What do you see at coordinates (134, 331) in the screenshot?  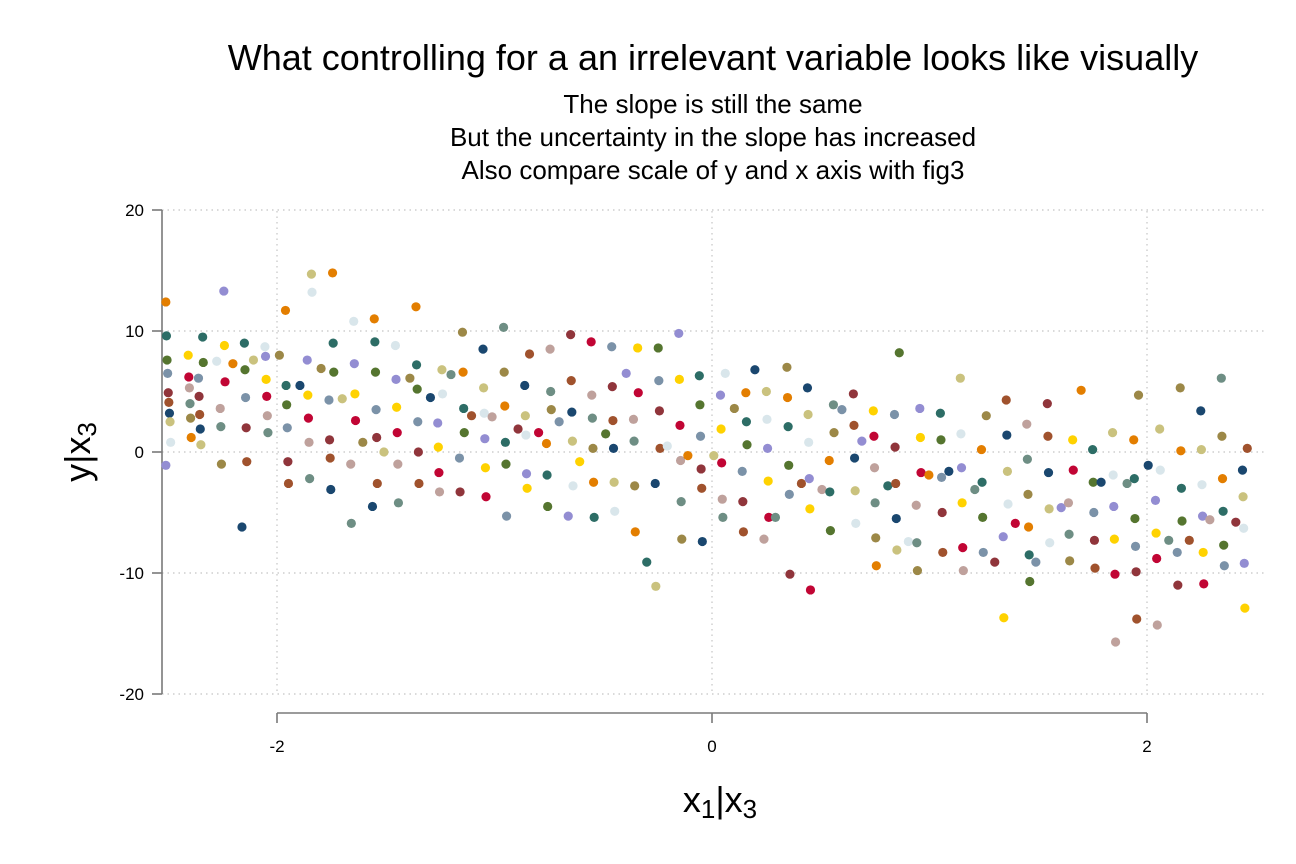 I see `y-tick-label: 10` at bounding box center [134, 331].